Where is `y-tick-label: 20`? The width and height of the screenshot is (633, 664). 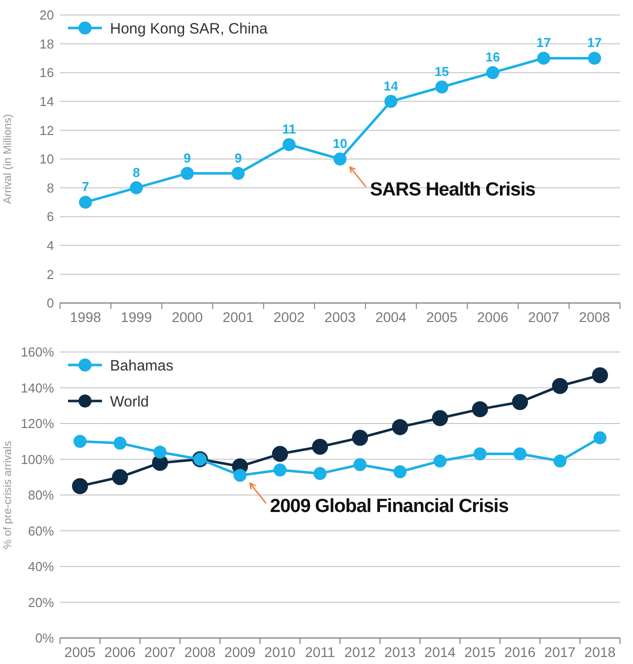 y-tick-label: 20 is located at coordinates (47, 15).